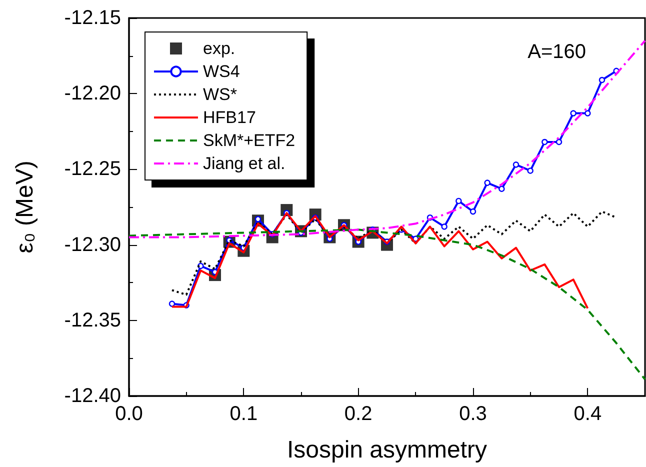  I want to click on legend-label: WS*, so click(220, 94).